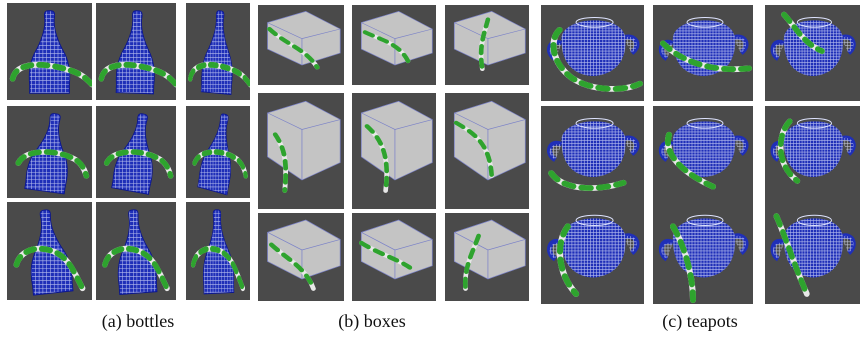  I want to click on caption-boxes: (b) boxes, so click(372, 321).